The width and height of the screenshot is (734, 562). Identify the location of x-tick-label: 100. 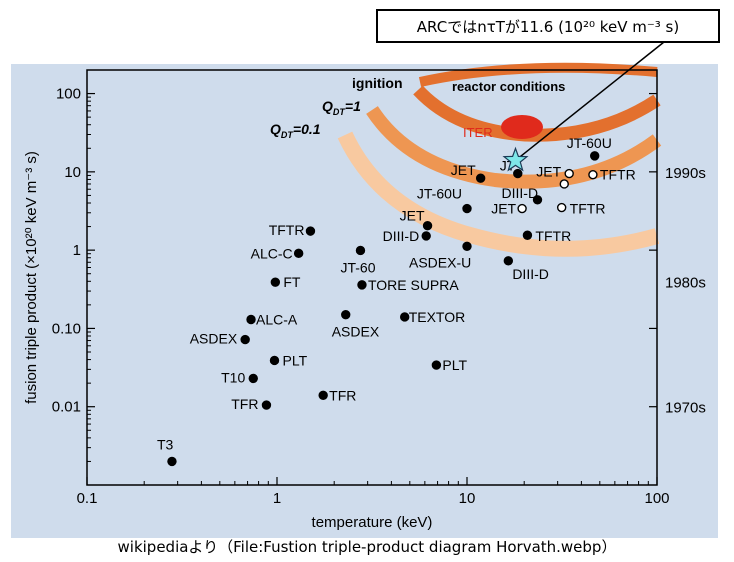
(656, 498).